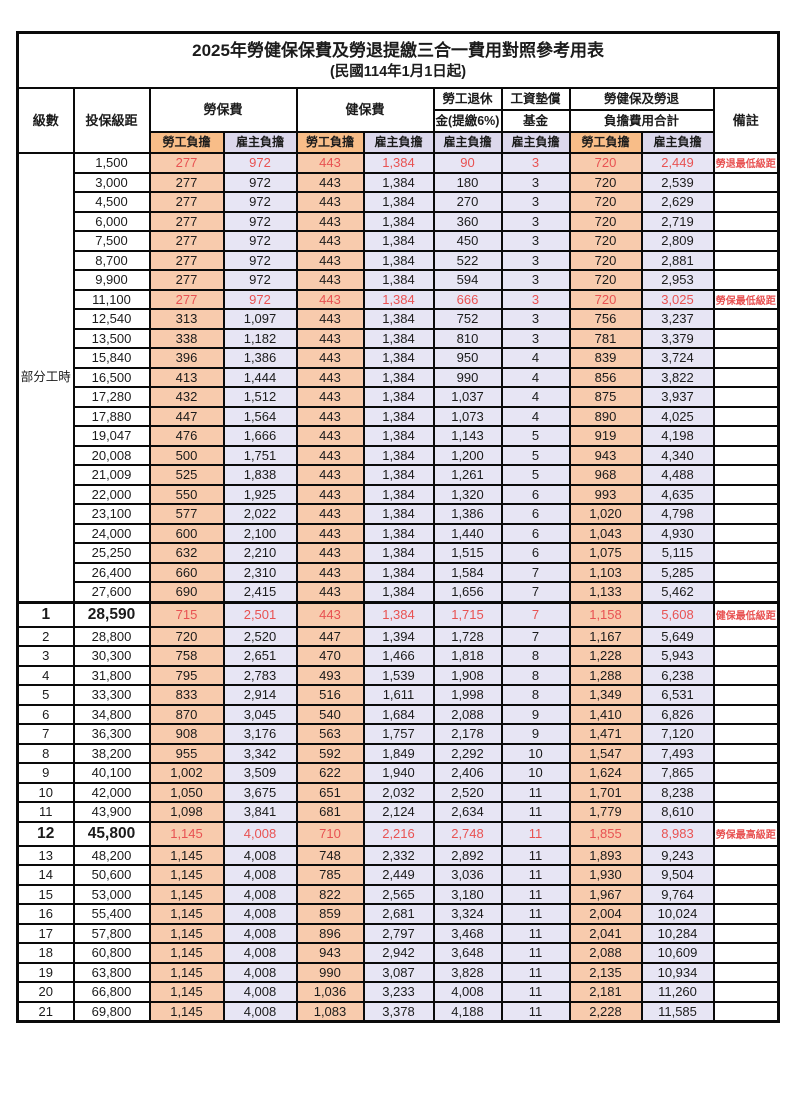  I want to click on cell-healthins-employer: 1,466, so click(398, 656).